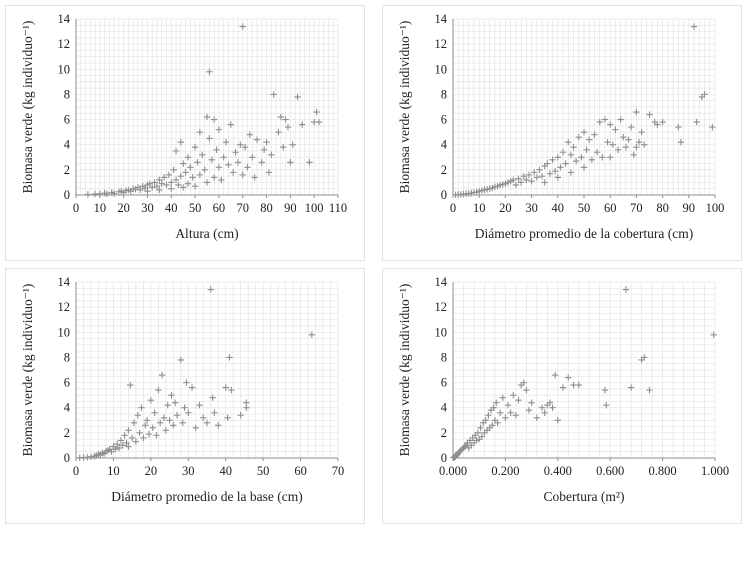 Image resolution: width=750 pixels, height=568 pixels. Describe the element at coordinates (584, 370) in the screenshot. I see `gridlines` at that location.